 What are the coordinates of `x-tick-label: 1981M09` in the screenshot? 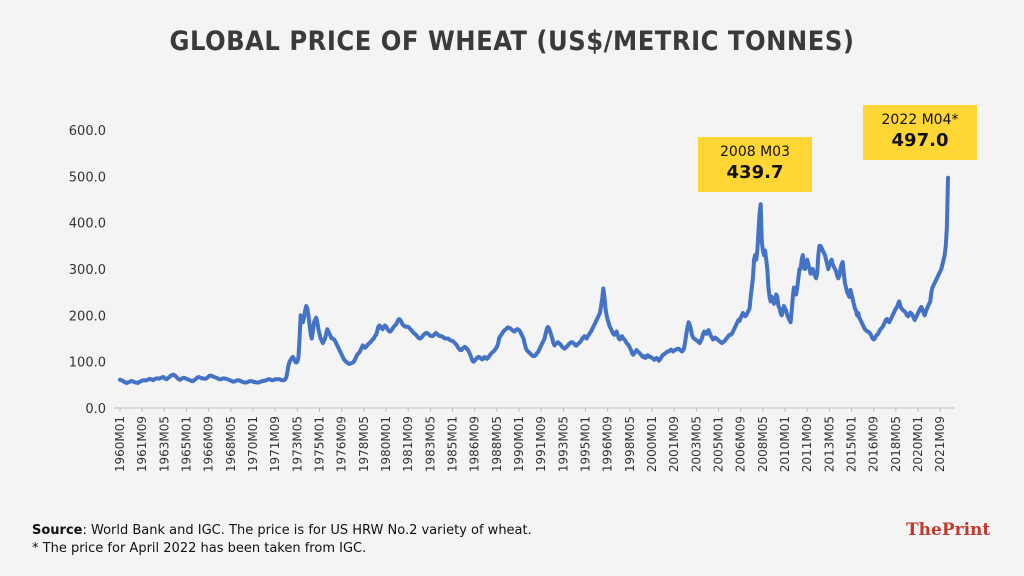 It's located at (408, 444).